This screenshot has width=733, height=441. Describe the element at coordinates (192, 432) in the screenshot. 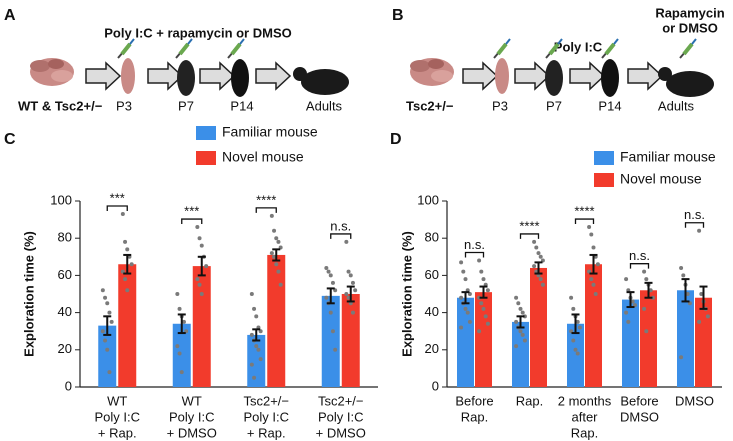

I see `x-tick-label: + DMSO` at that location.